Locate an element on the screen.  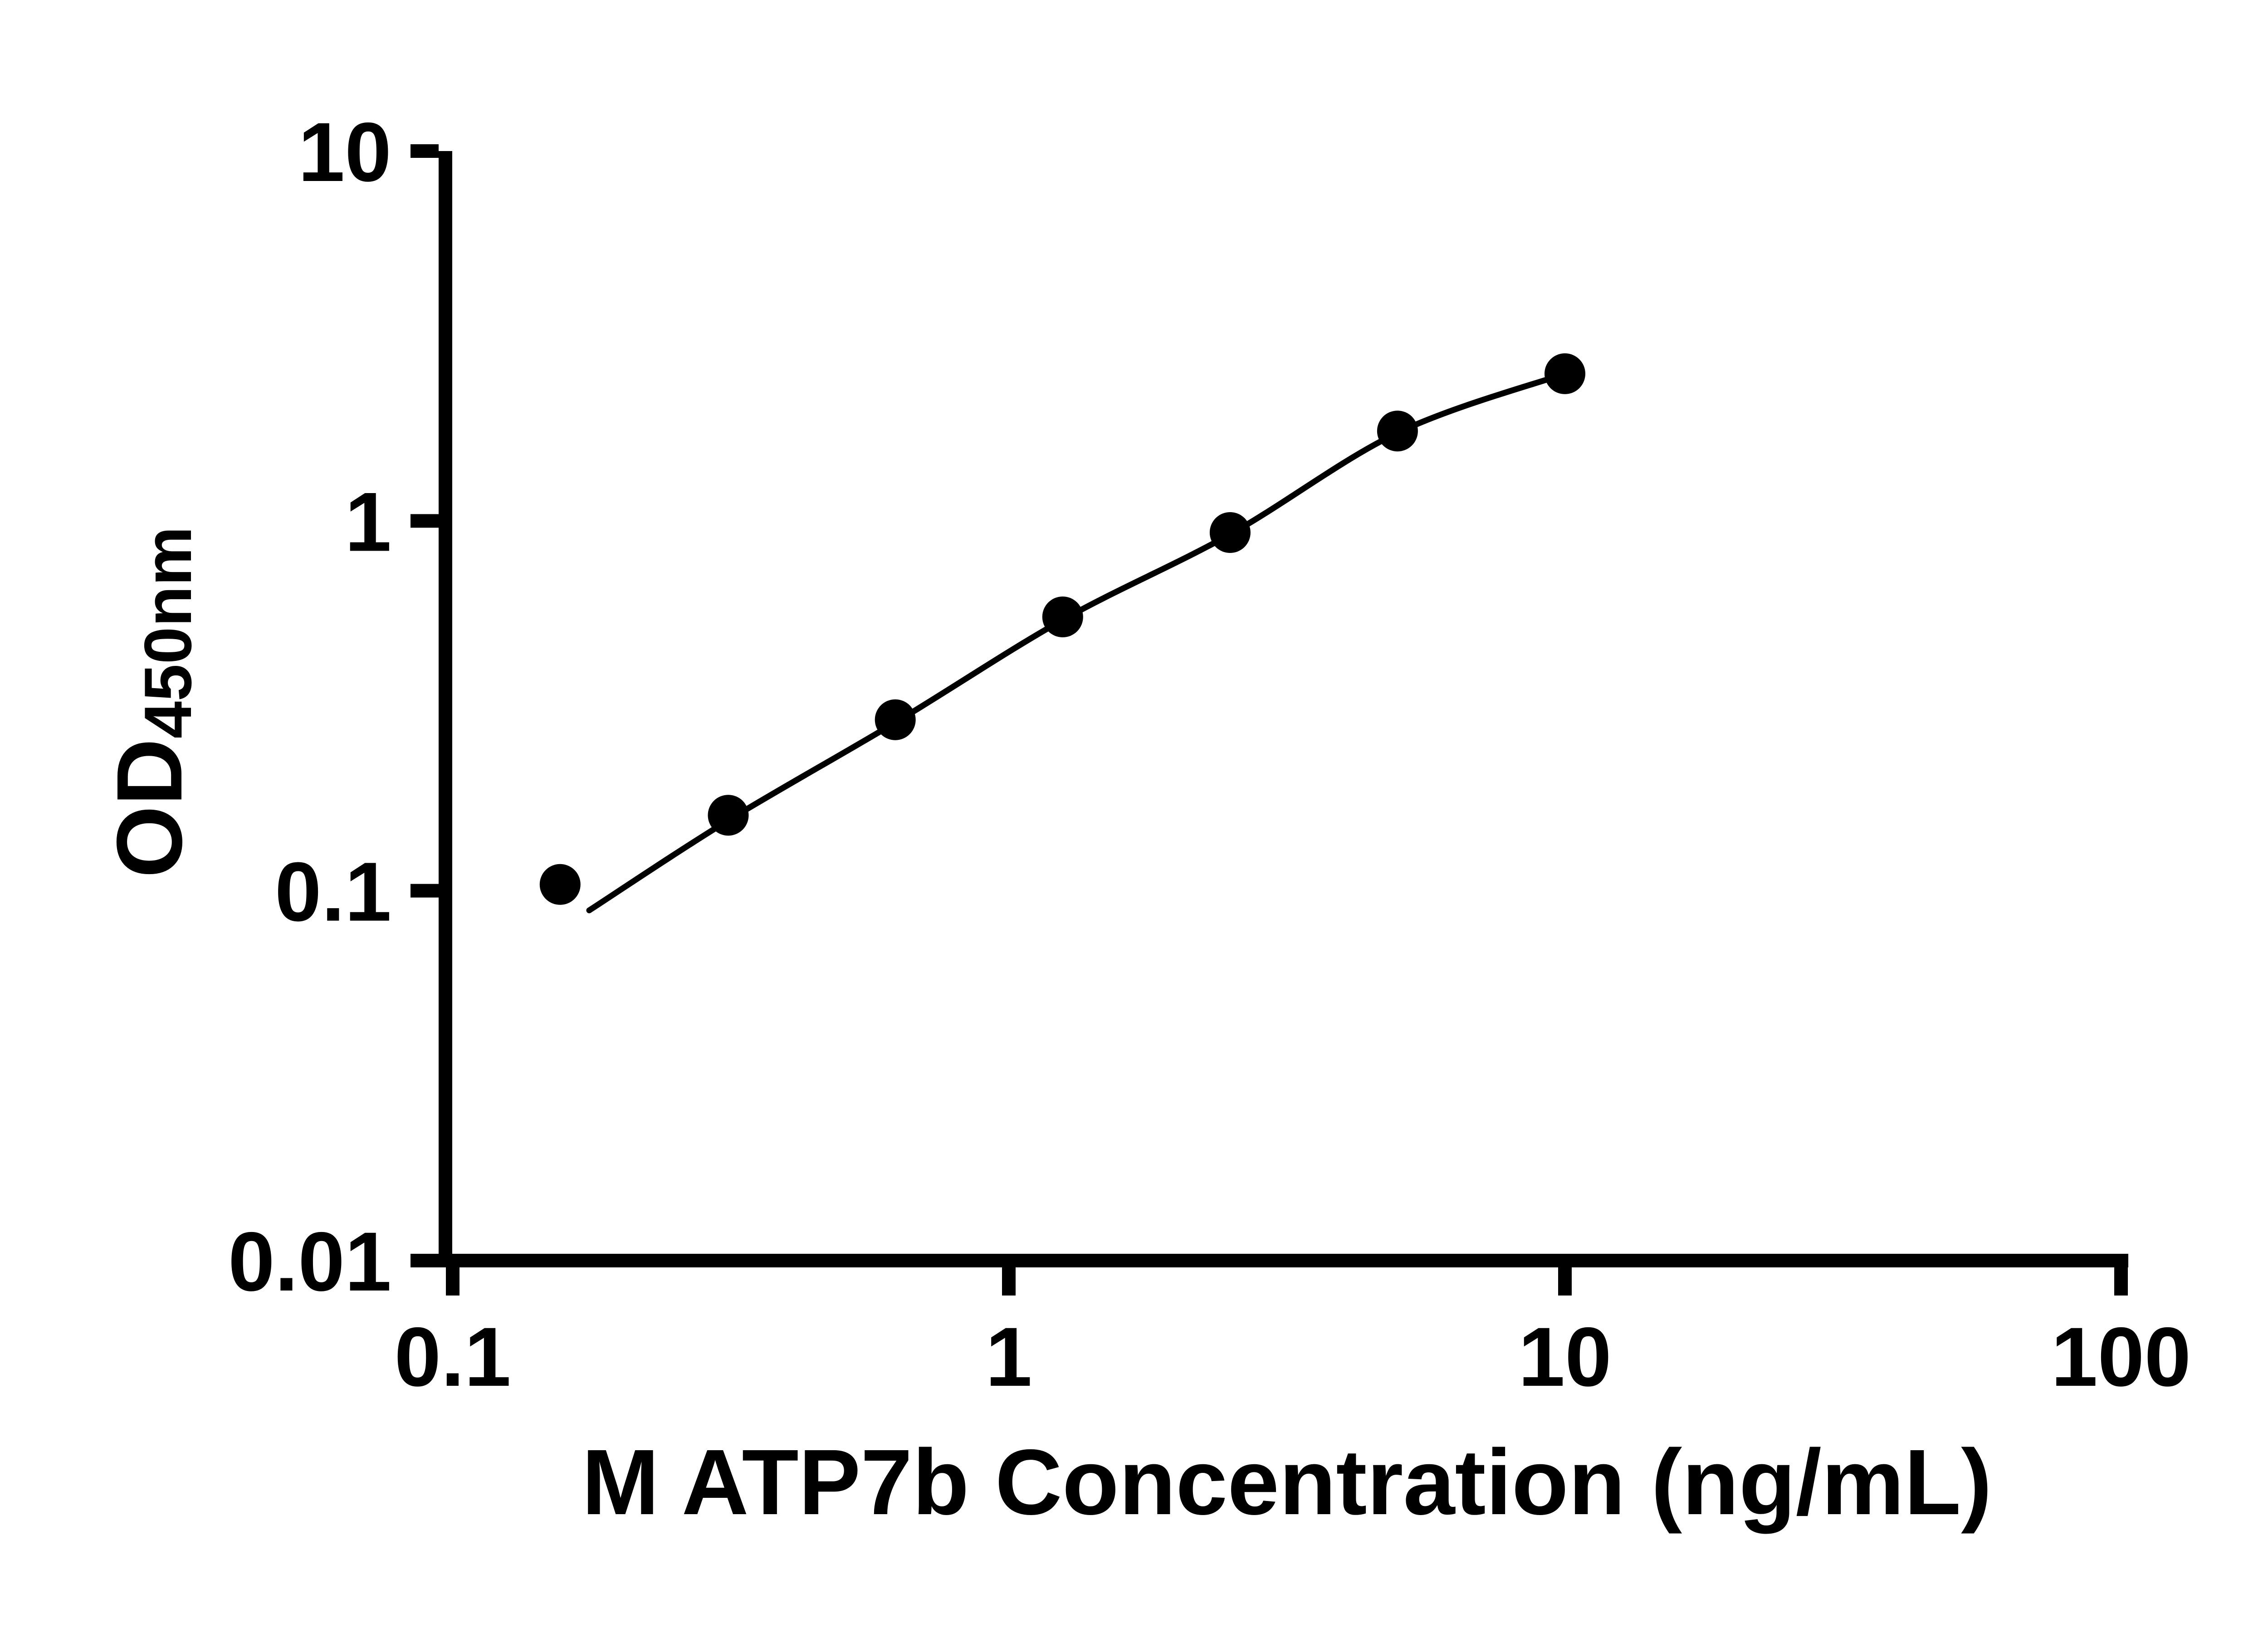
x-tick-label: 10 is located at coordinates (1565, 1357).